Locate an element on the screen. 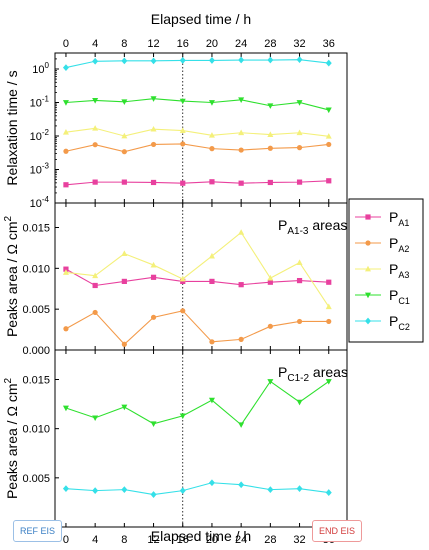  y-tick-label: 10⁰ is located at coordinates (40, 68).